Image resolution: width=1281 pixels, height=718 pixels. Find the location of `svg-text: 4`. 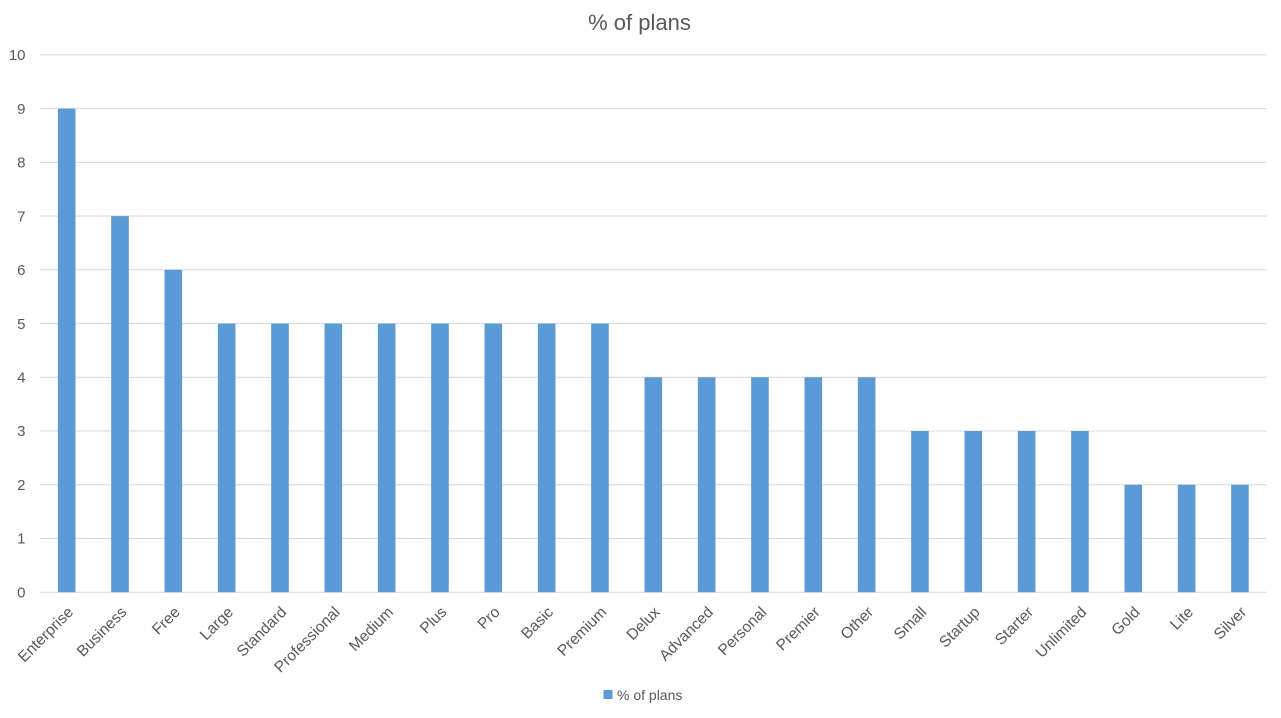

svg-text: 4 is located at coordinates (21, 378).